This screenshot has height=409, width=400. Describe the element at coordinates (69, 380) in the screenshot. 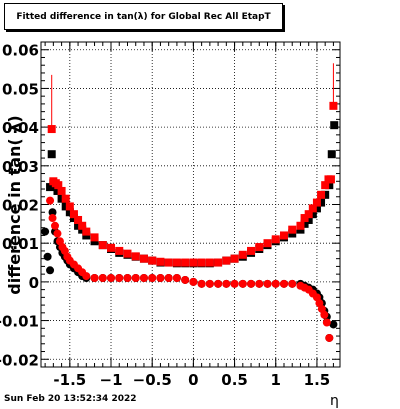

I see `x-tick-label: -1.5` at that location.